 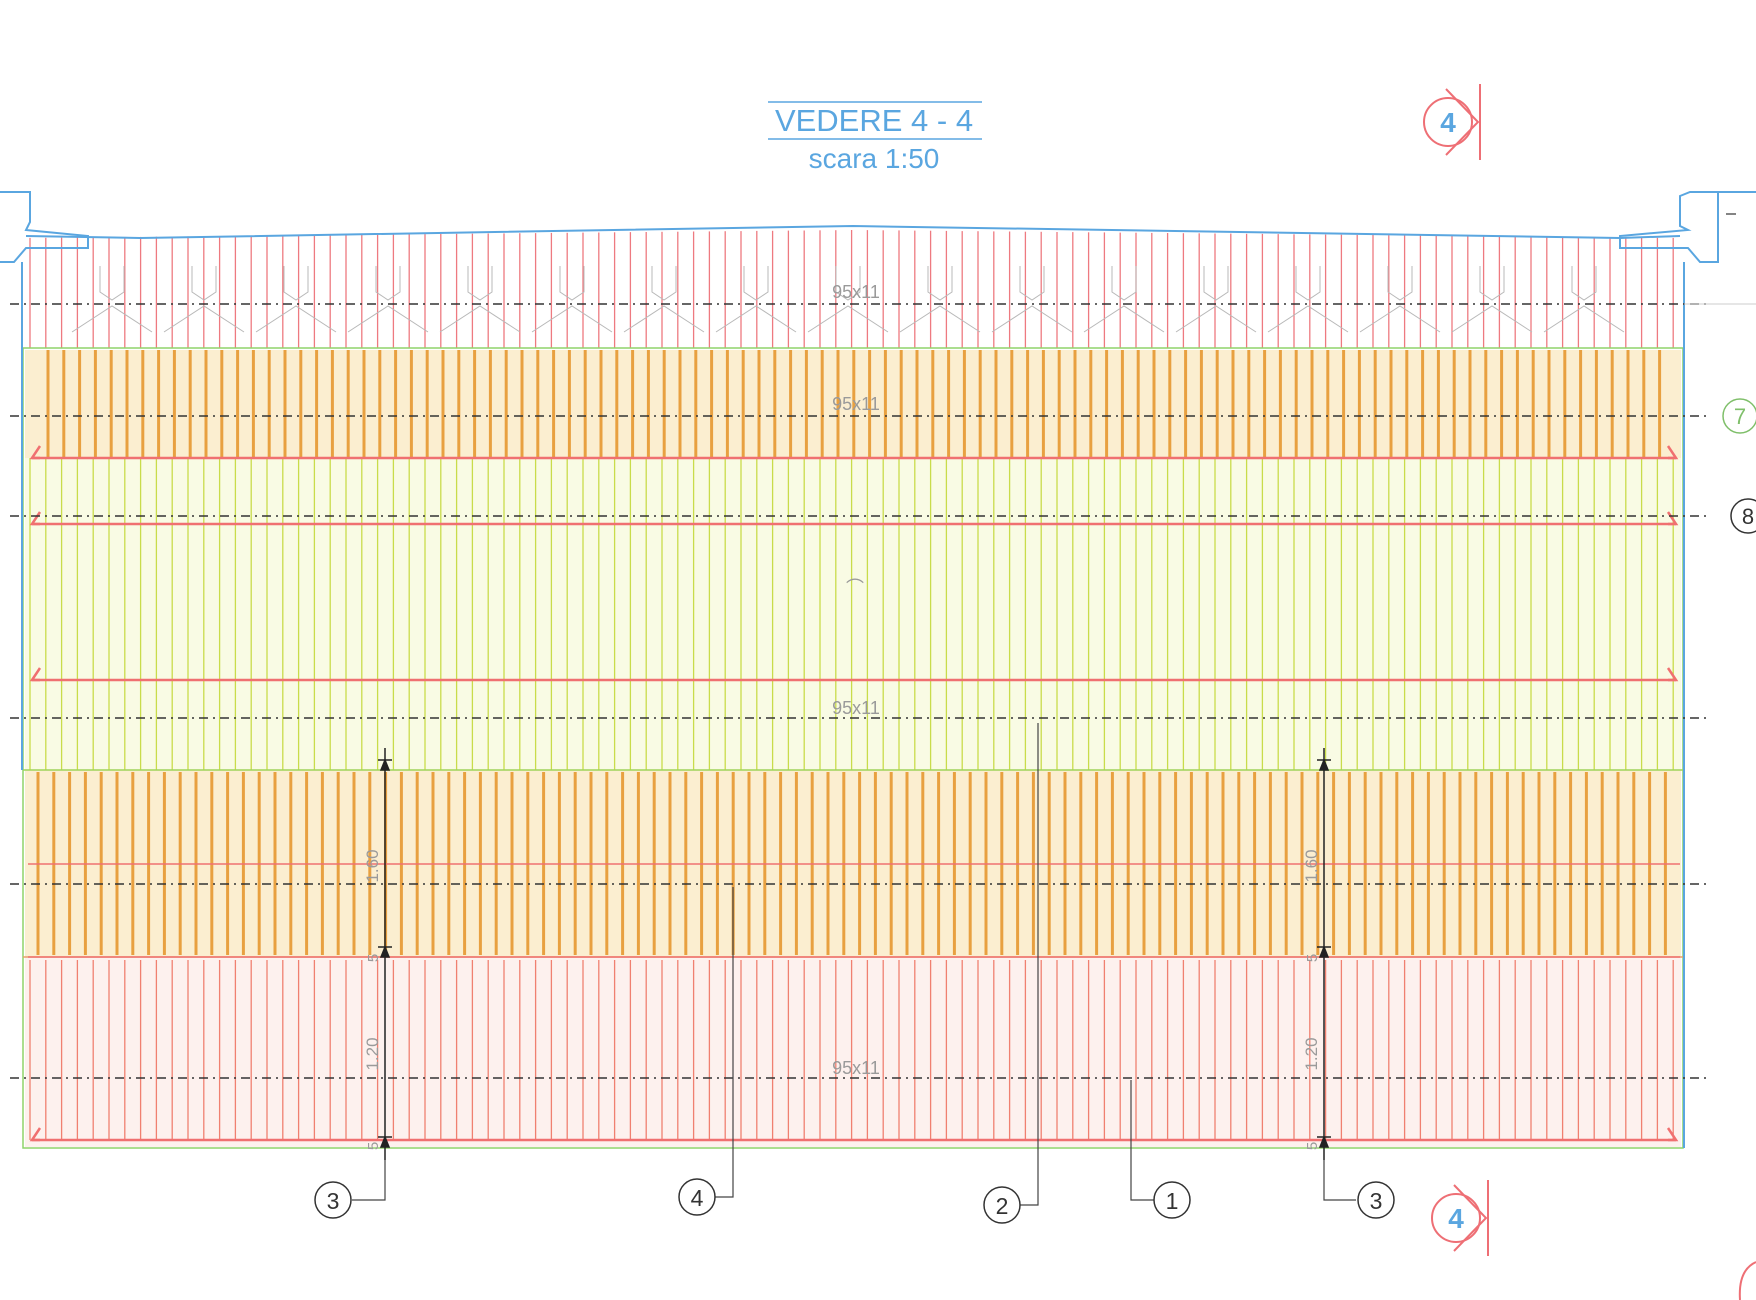 I want to click on section-marker-top: 4, so click(x=1452, y=122).